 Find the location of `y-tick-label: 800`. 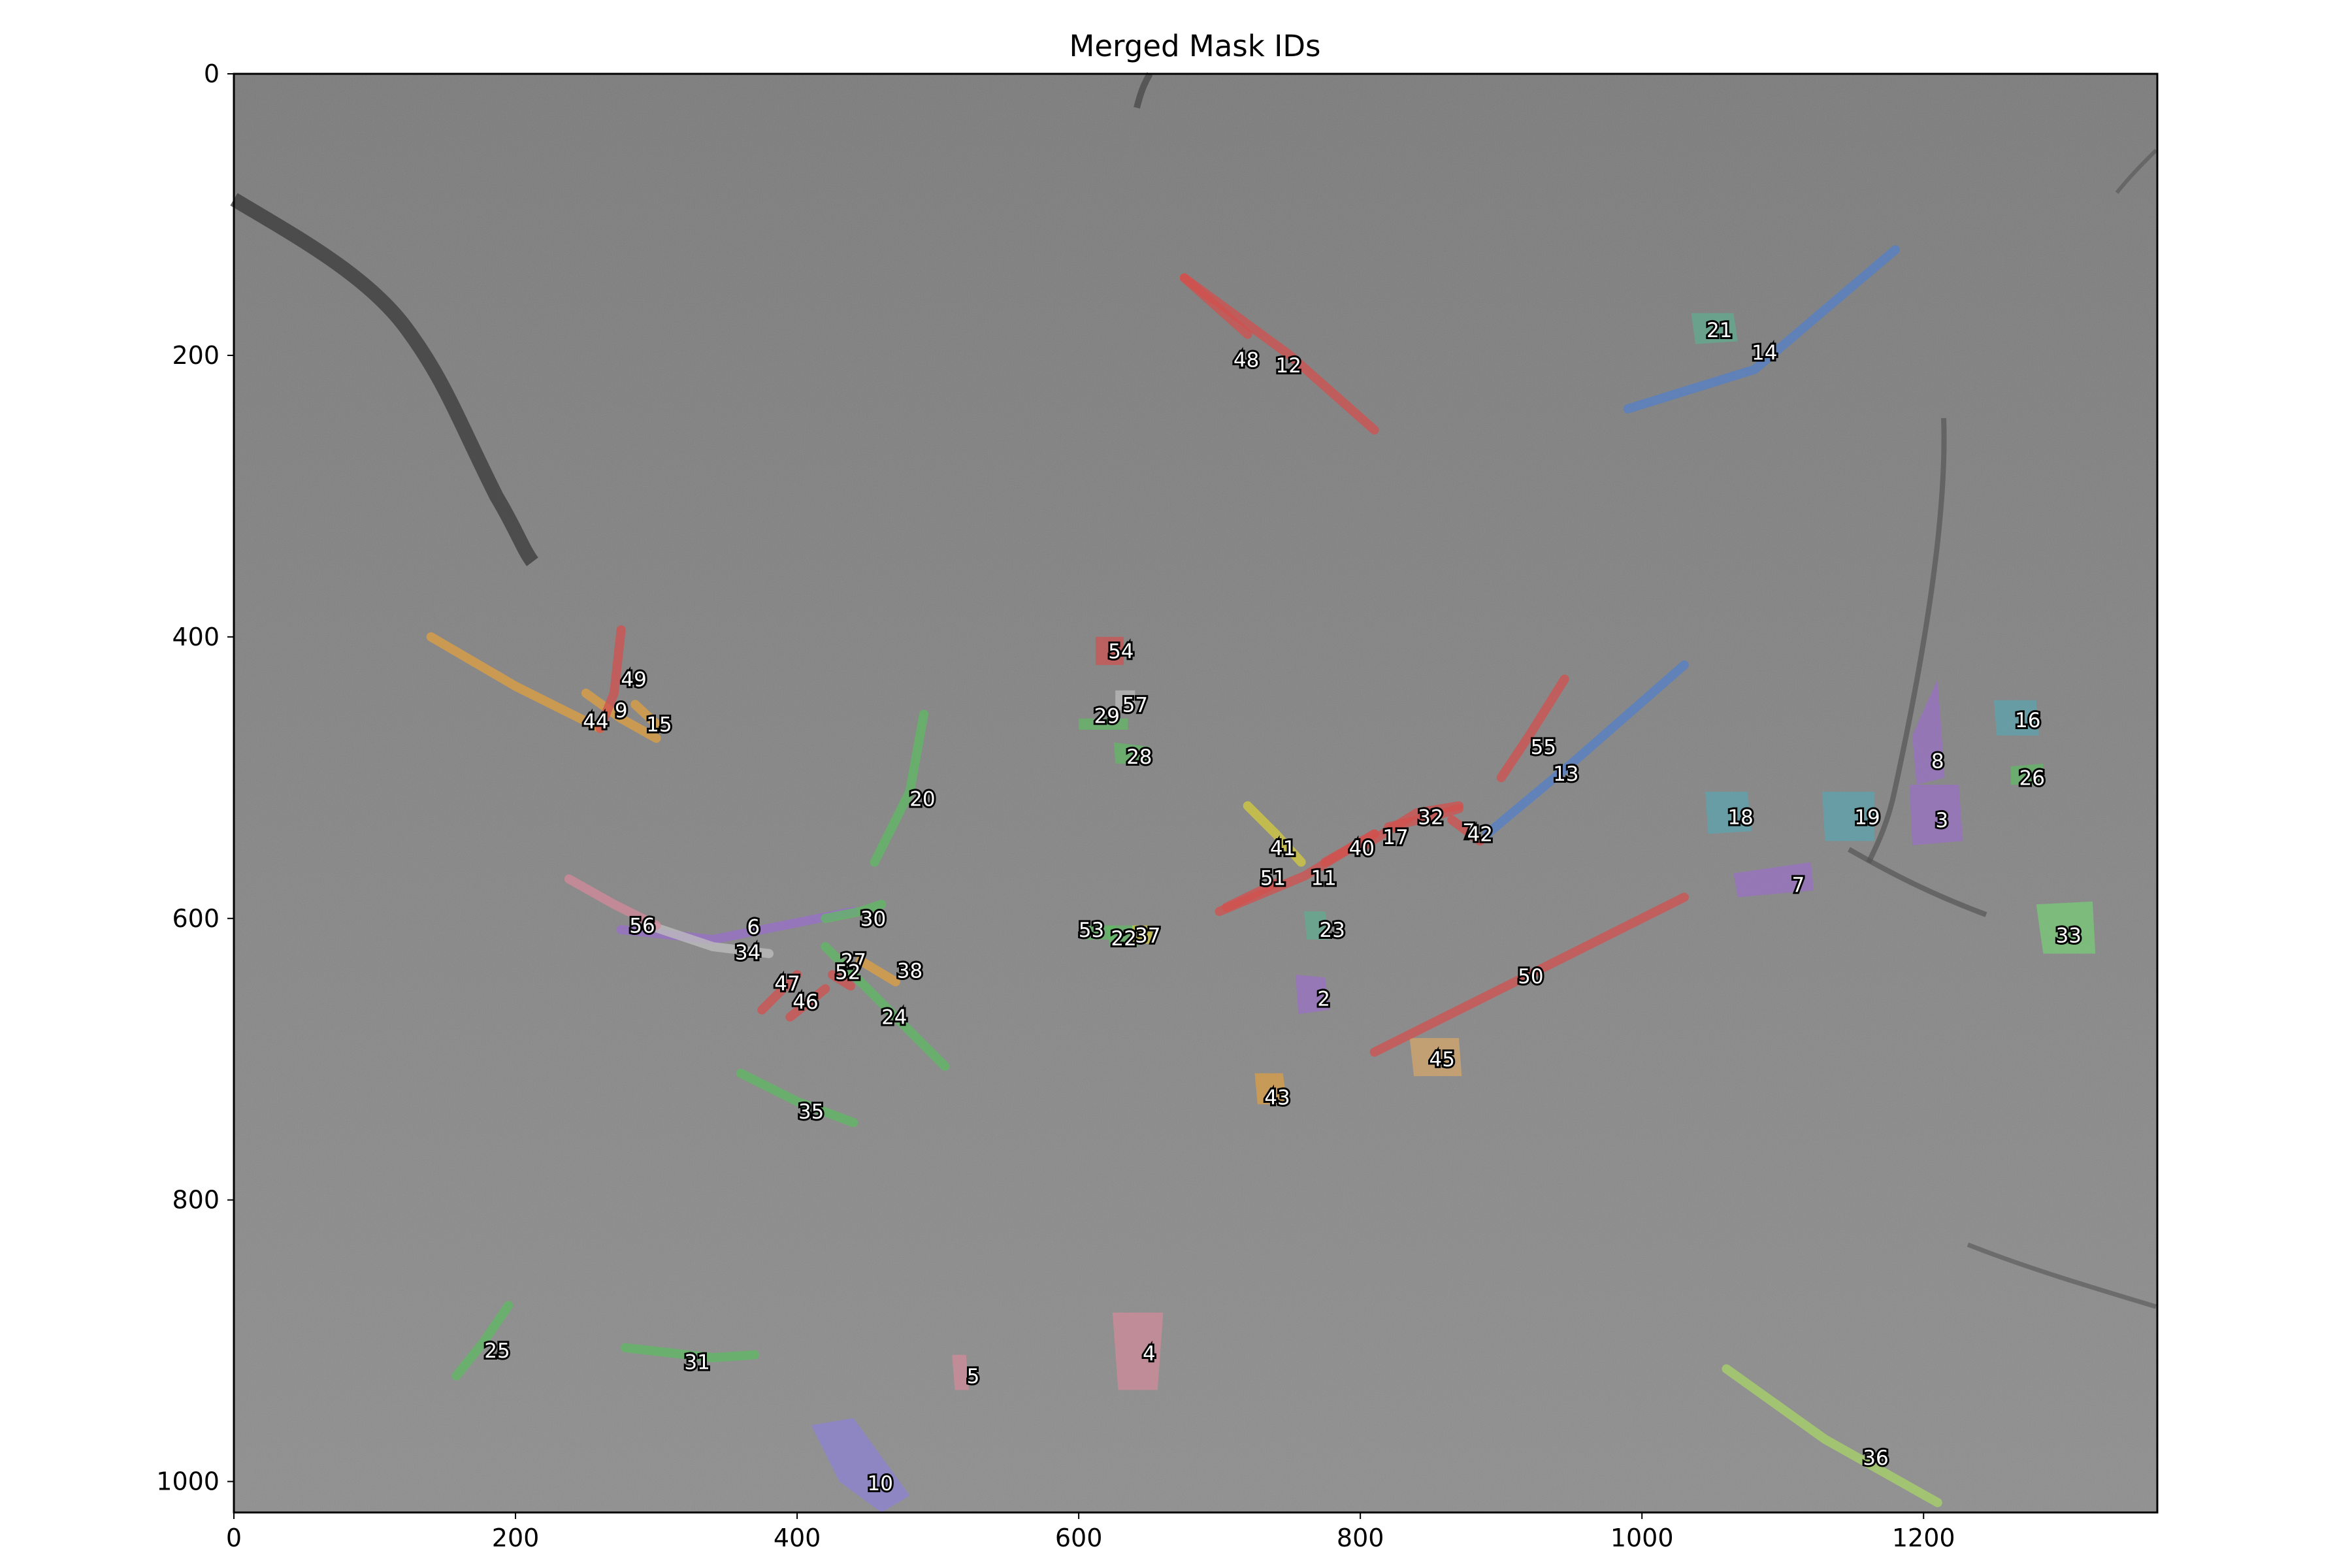

y-tick-label: 800 is located at coordinates (196, 1200).